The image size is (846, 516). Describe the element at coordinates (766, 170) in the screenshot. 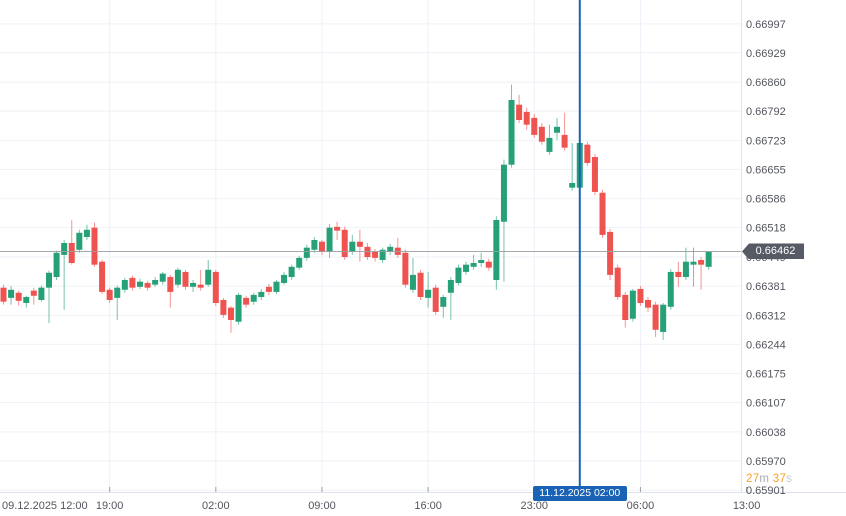

I see `svg-text: 0.66655` at that location.